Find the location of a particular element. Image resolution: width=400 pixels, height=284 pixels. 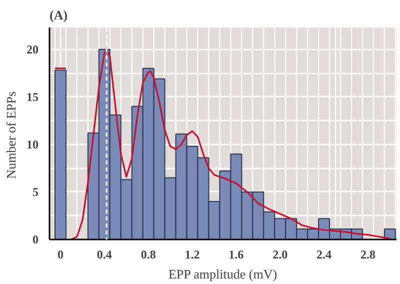

x-tick-label: 2.4 is located at coordinates (324, 255).